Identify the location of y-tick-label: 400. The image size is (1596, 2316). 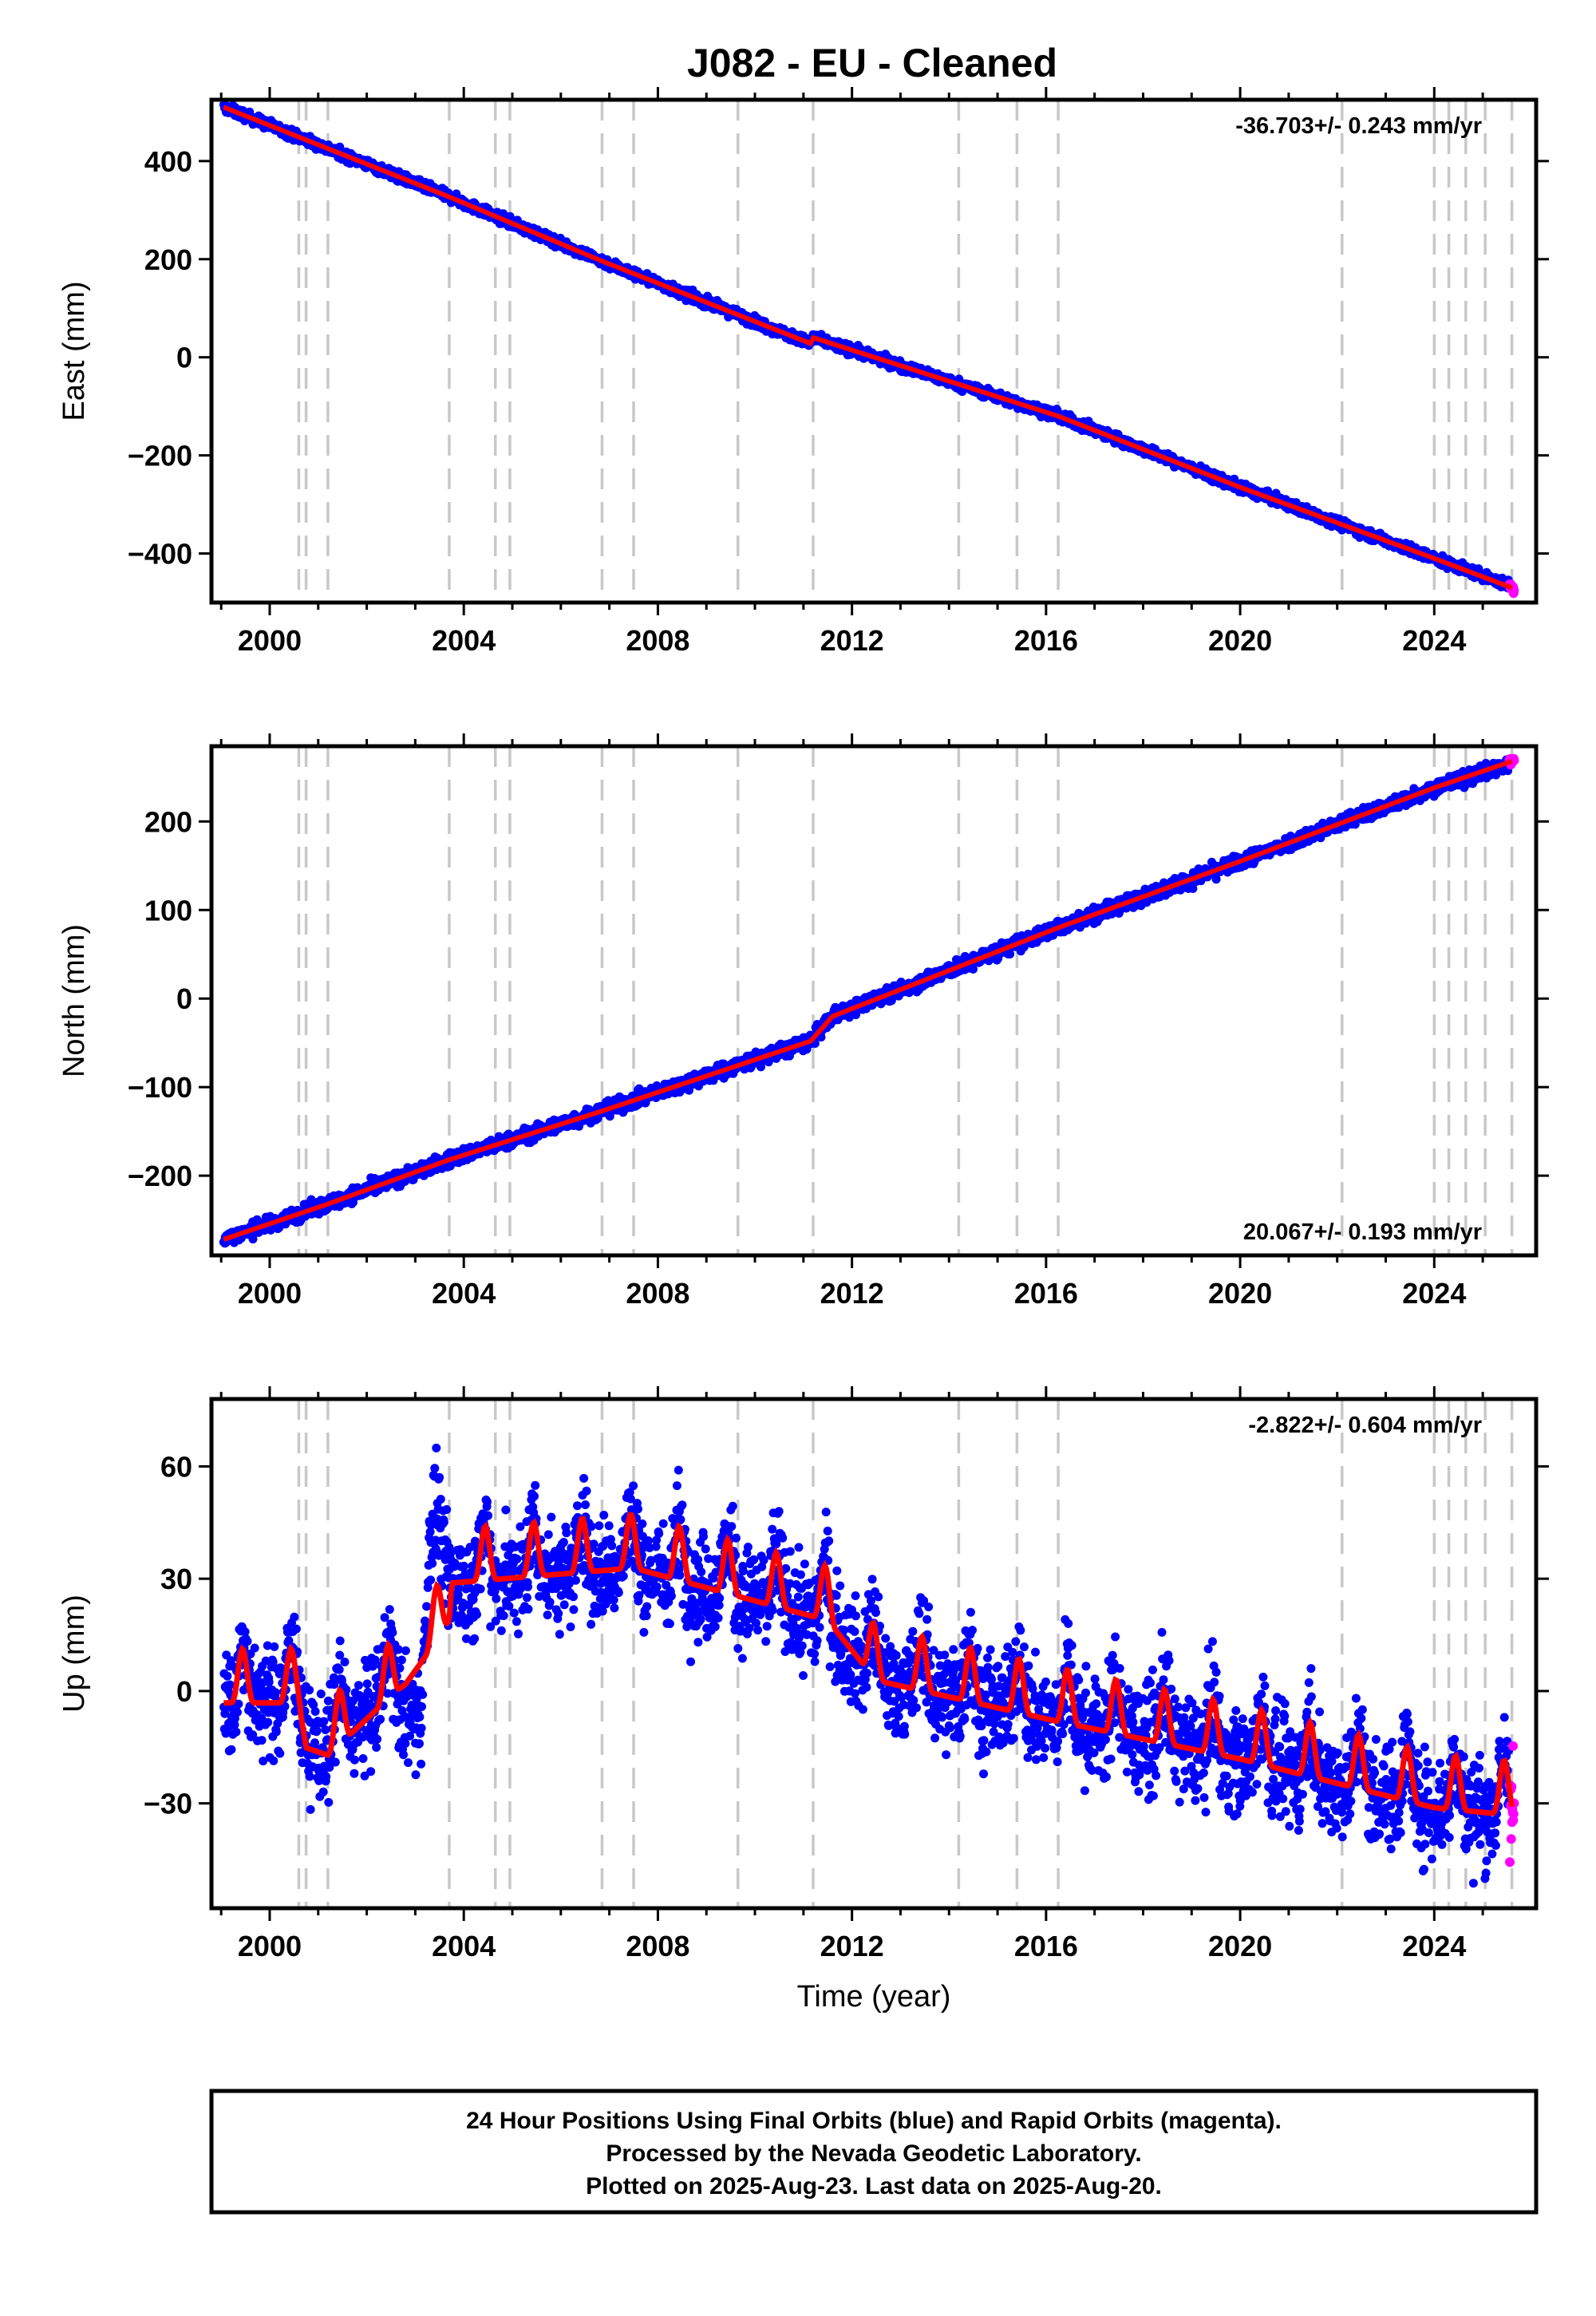
(168, 161).